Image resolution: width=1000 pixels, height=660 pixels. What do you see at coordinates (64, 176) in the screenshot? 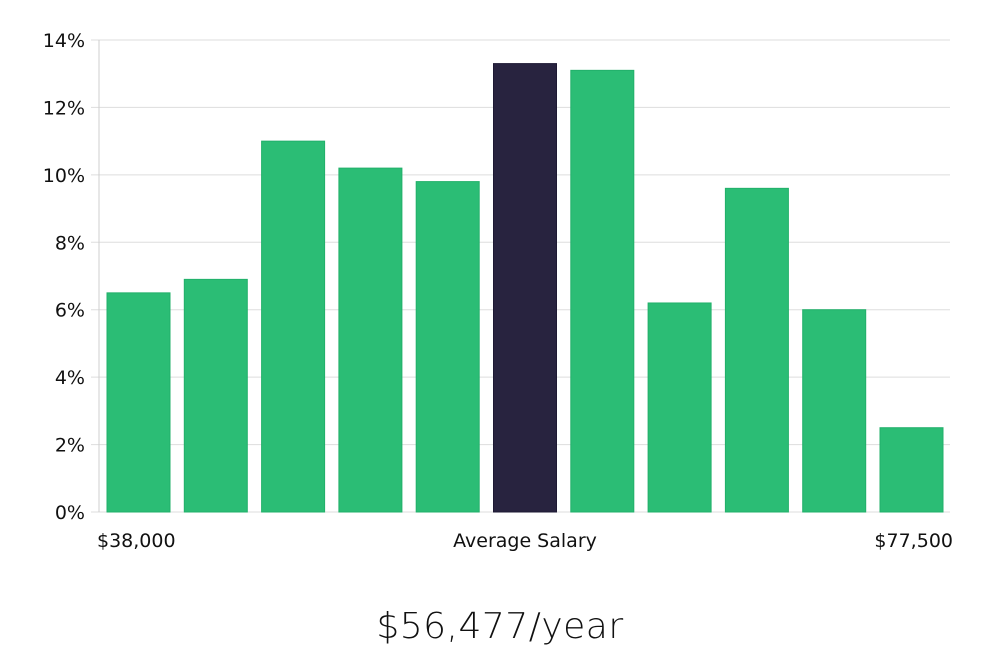
I see `y-tick-label: 10%` at bounding box center [64, 176].